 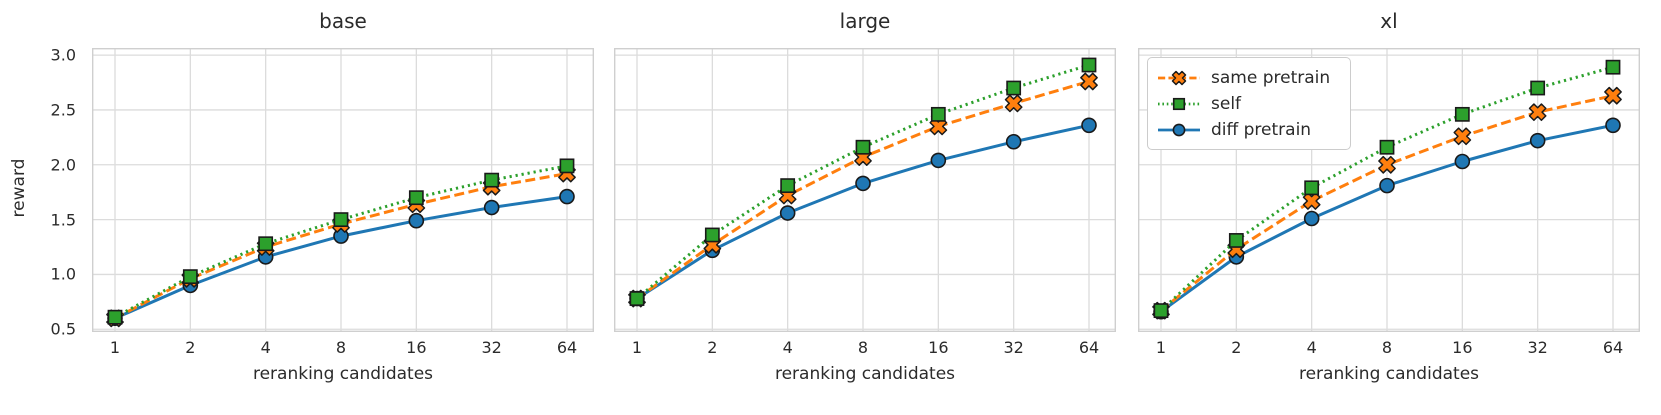 What do you see at coordinates (63, 220) in the screenshot?
I see `y-tick-label: 1.5` at bounding box center [63, 220].